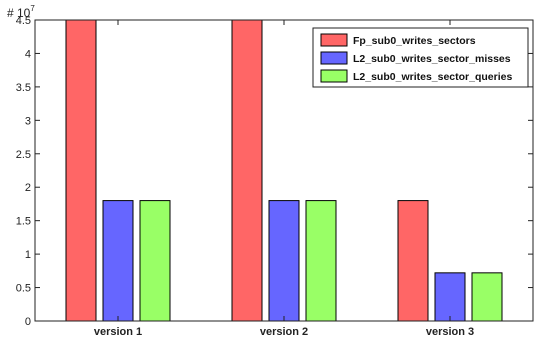  What do you see at coordinates (432, 77) in the screenshot?
I see `legend-label: L2_sub0_writes_sector_queries` at bounding box center [432, 77].